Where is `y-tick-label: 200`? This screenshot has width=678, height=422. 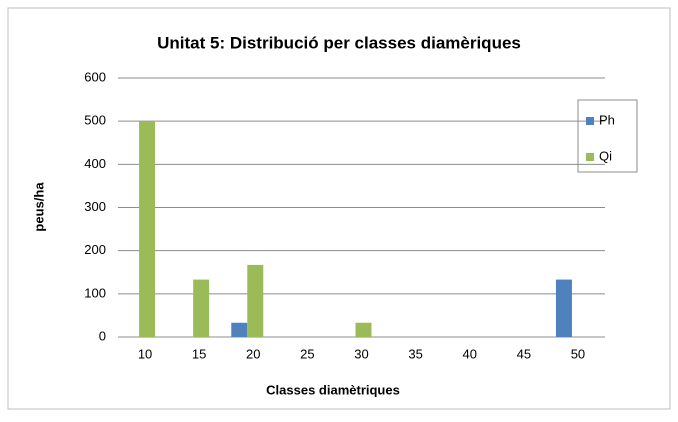
y-tick-label: 200 is located at coordinates (95, 249).